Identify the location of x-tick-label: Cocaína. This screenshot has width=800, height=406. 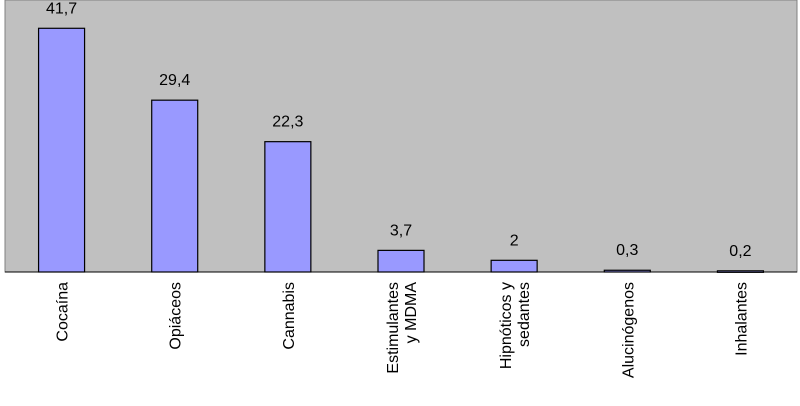
(63, 312).